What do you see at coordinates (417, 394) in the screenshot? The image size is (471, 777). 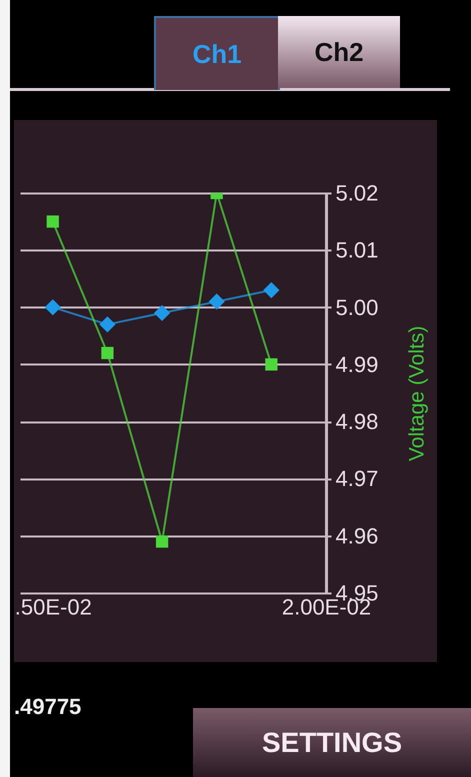 I see `y-axis-title: Voltage (Volts)` at bounding box center [417, 394].